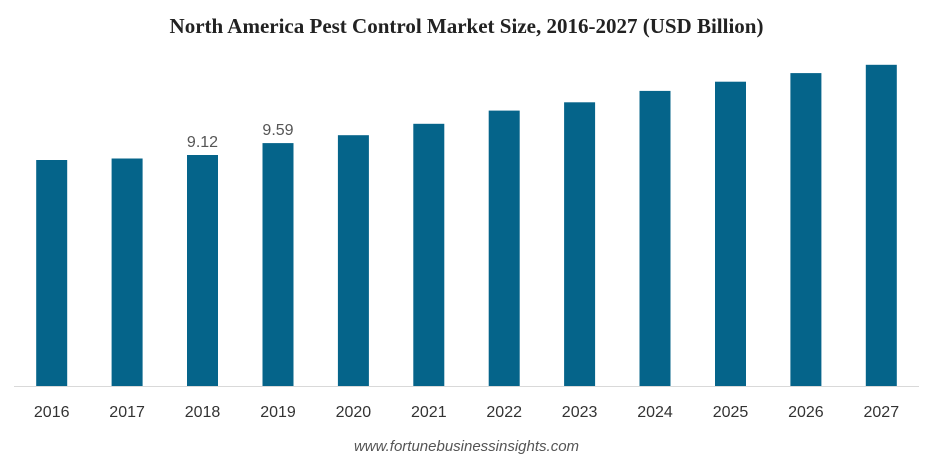  I want to click on bar-2020, so click(353, 260).